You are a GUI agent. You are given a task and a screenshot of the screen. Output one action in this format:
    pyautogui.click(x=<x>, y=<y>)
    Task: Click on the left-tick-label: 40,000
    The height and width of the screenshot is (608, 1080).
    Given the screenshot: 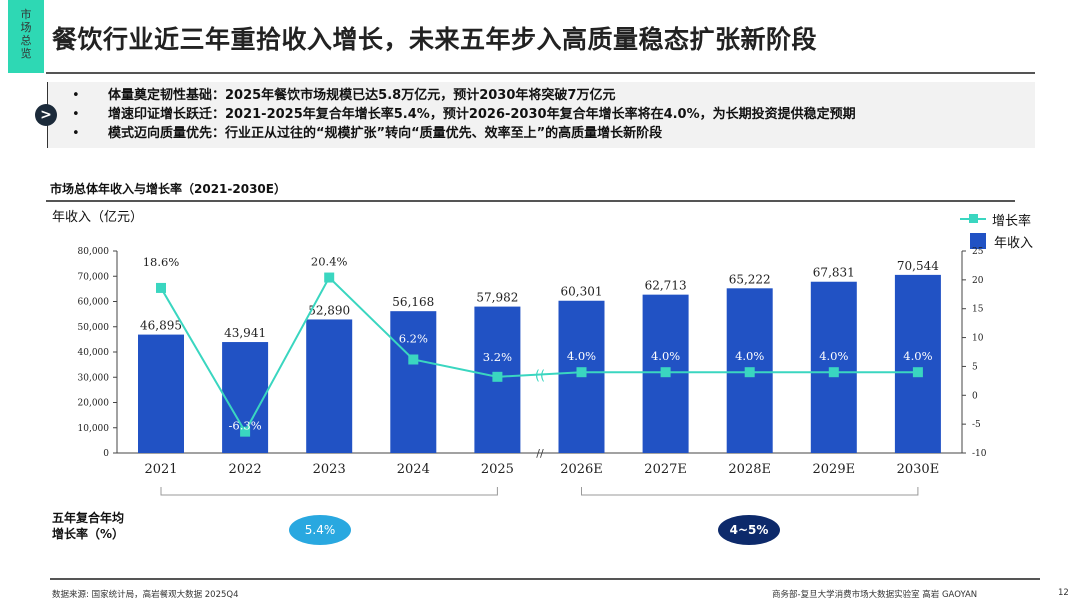 What is the action you would take?
    pyautogui.click(x=94, y=353)
    